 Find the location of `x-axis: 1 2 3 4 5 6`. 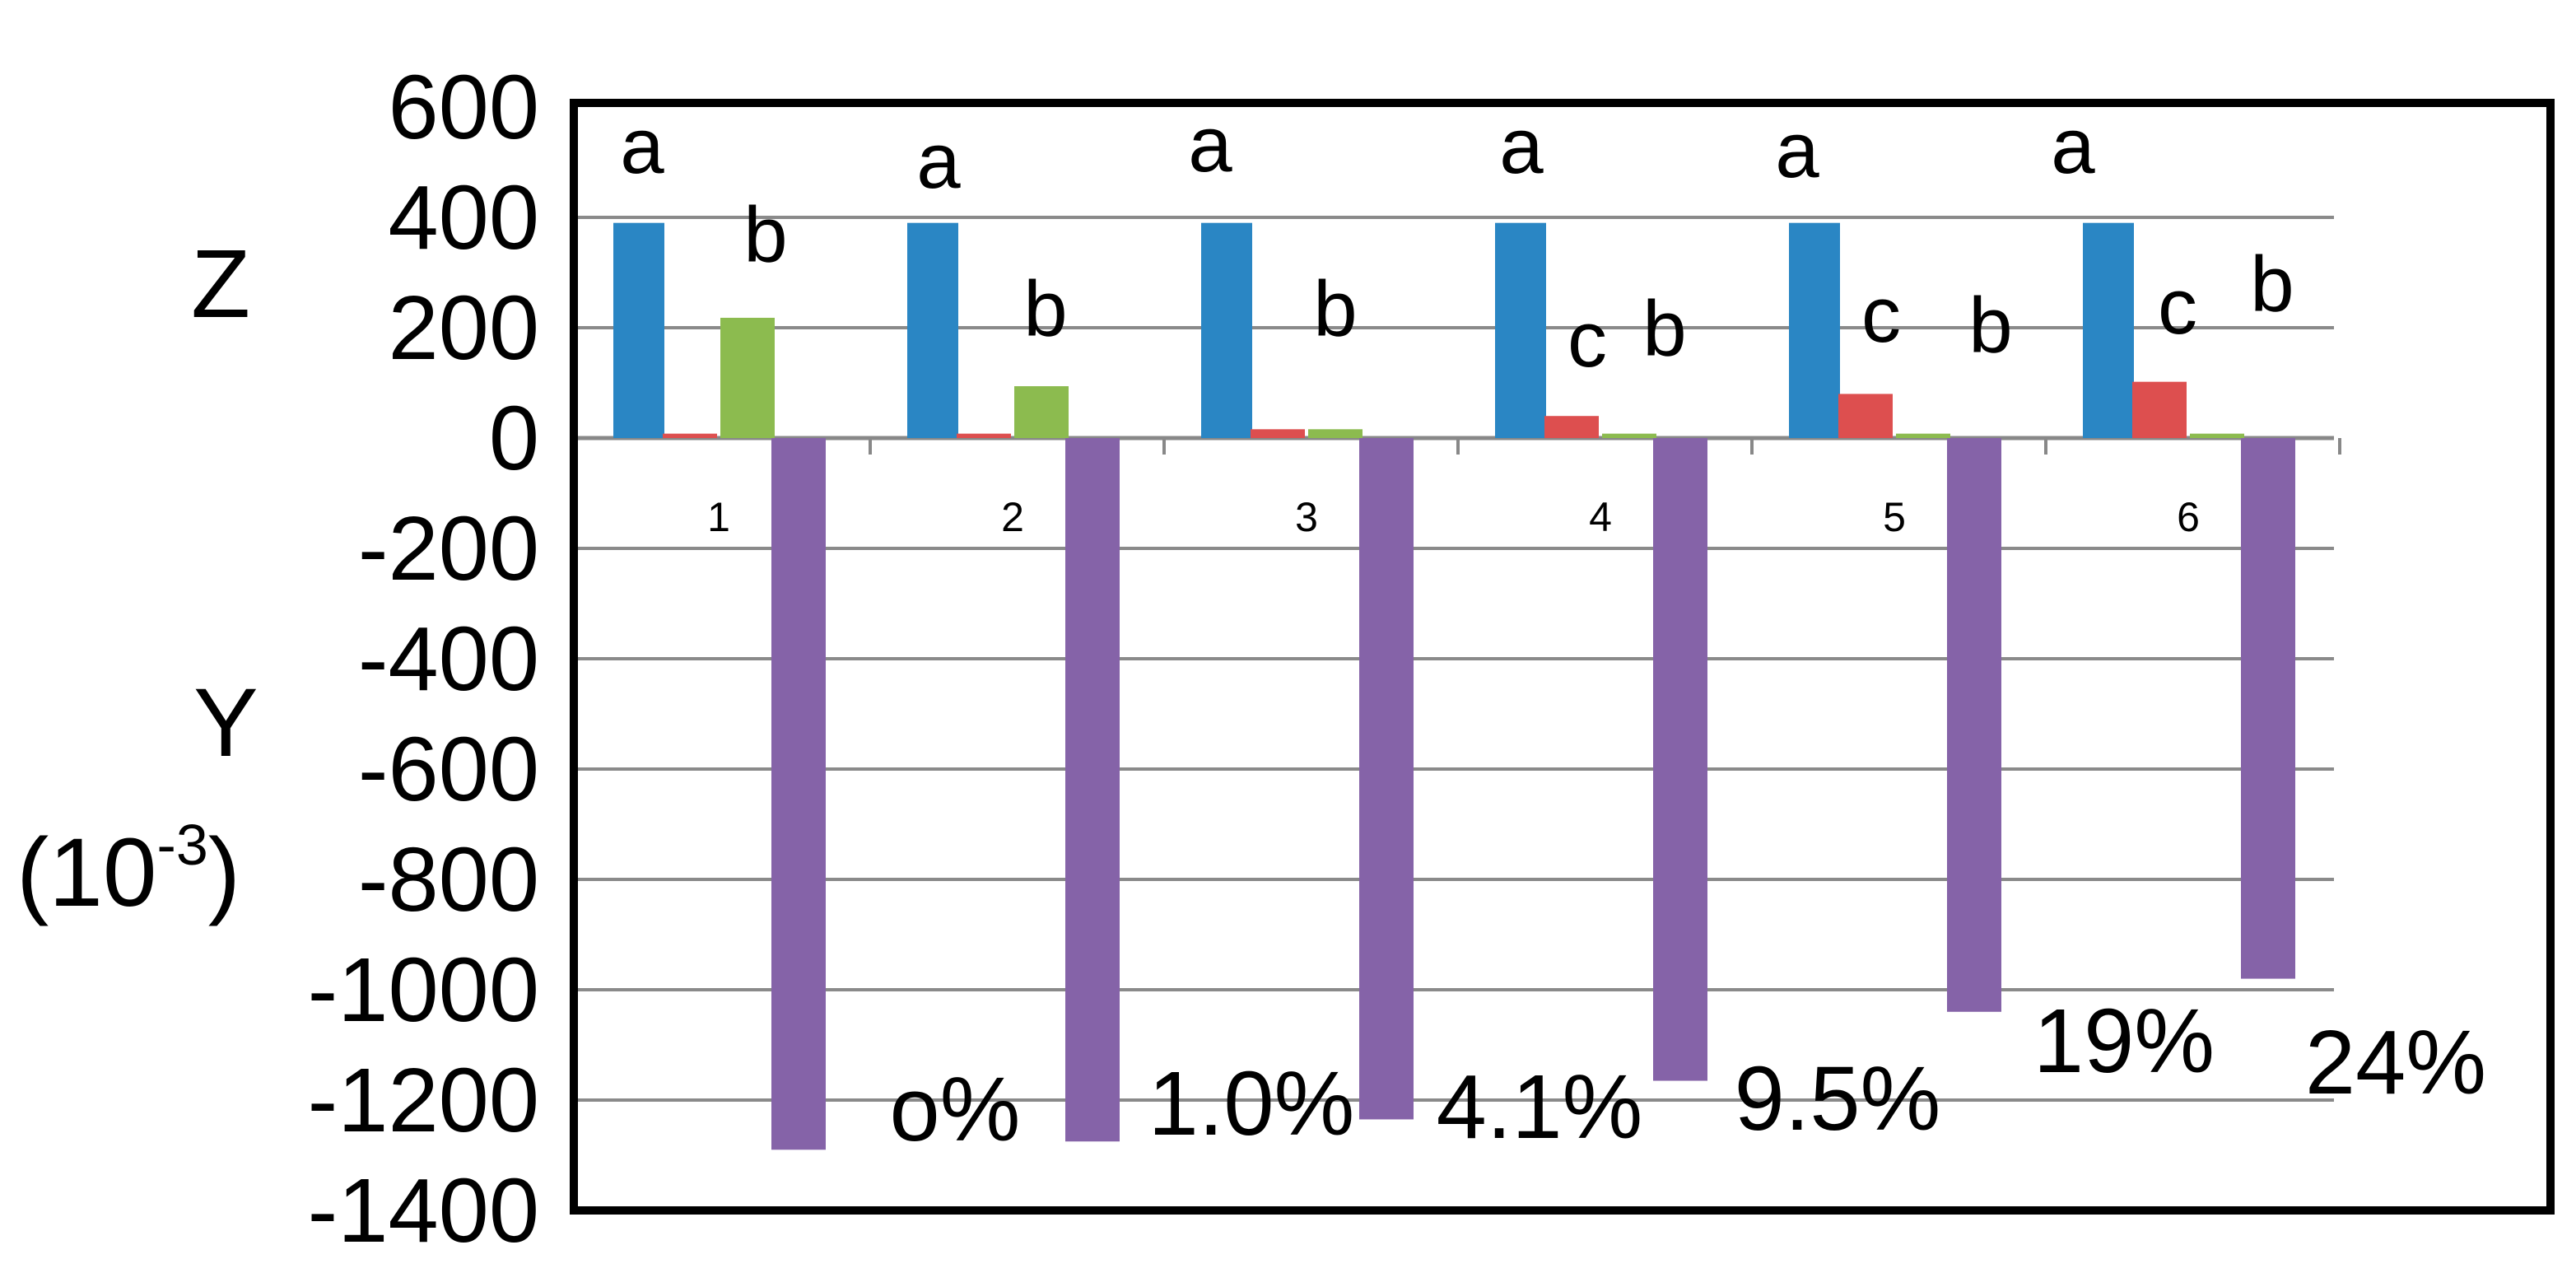

x-axis: 1 2 3 4 5 6 is located at coordinates (1458, 489).